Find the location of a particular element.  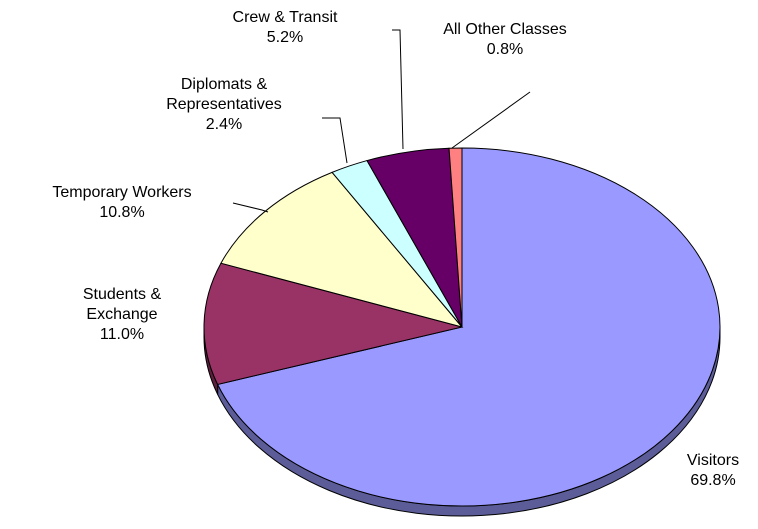

slice-label: Visitors 69.8% is located at coordinates (705, 471).